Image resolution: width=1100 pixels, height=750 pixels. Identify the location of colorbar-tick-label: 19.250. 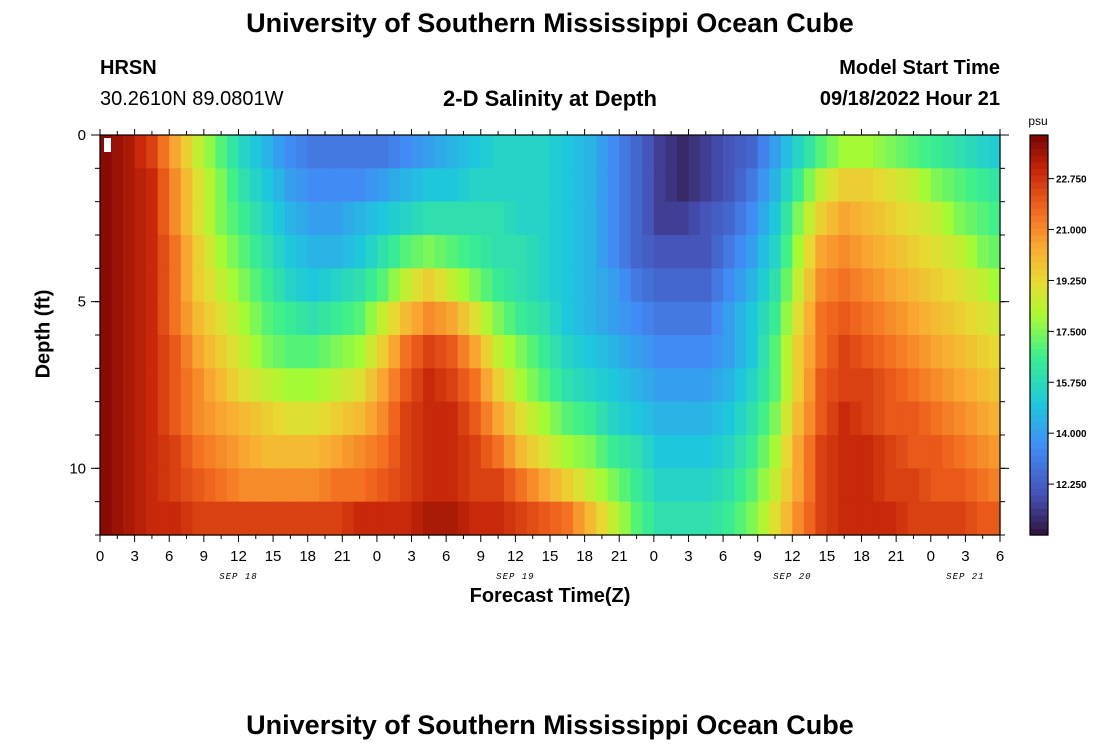
(1071, 281).